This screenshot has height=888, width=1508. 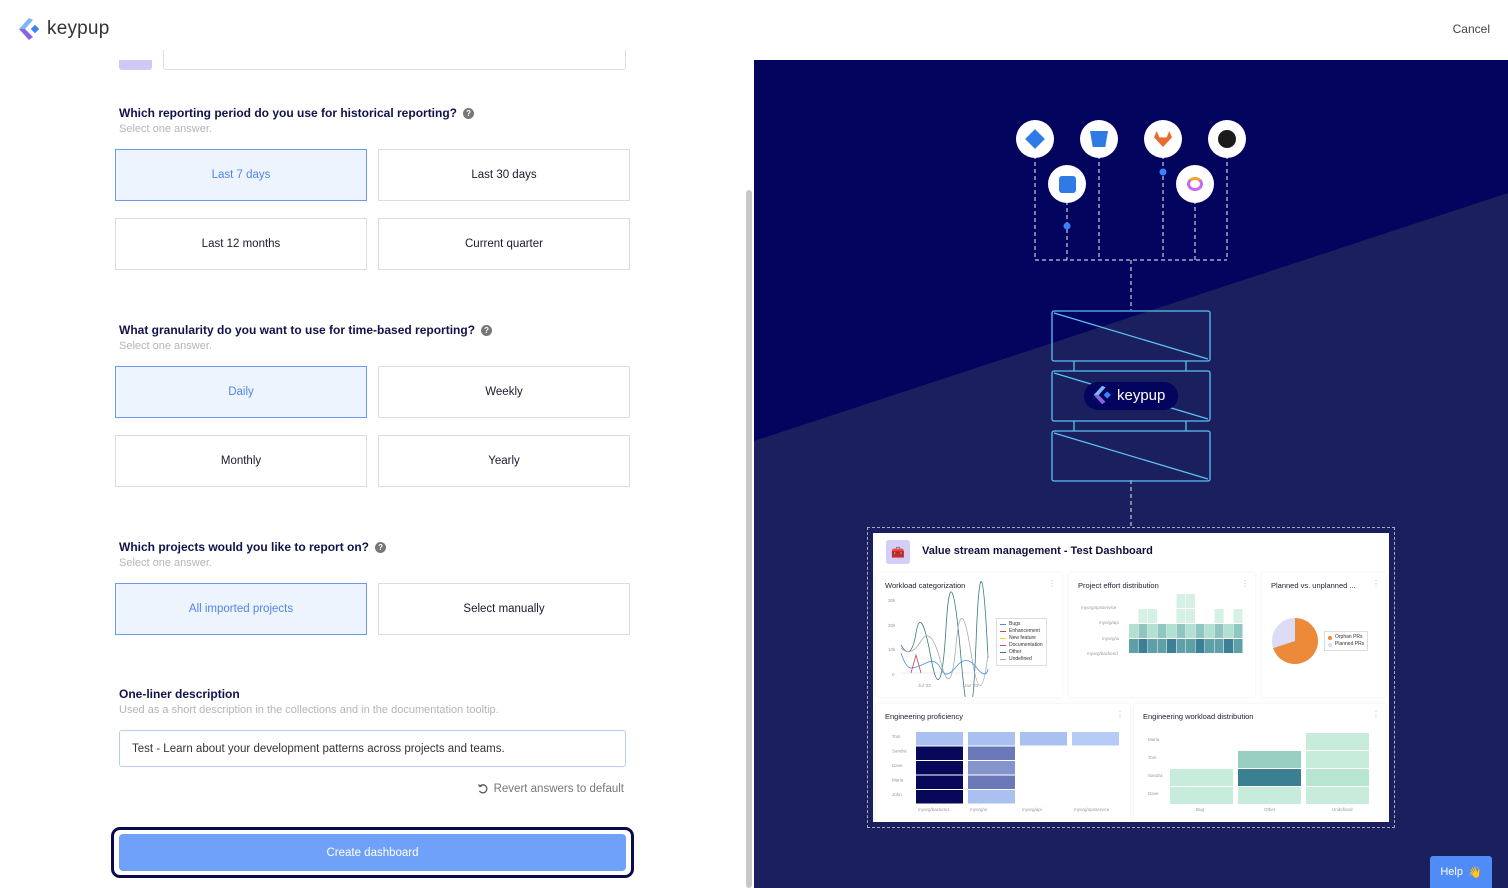 I want to click on description-title: One-liner description, so click(x=179, y=694).